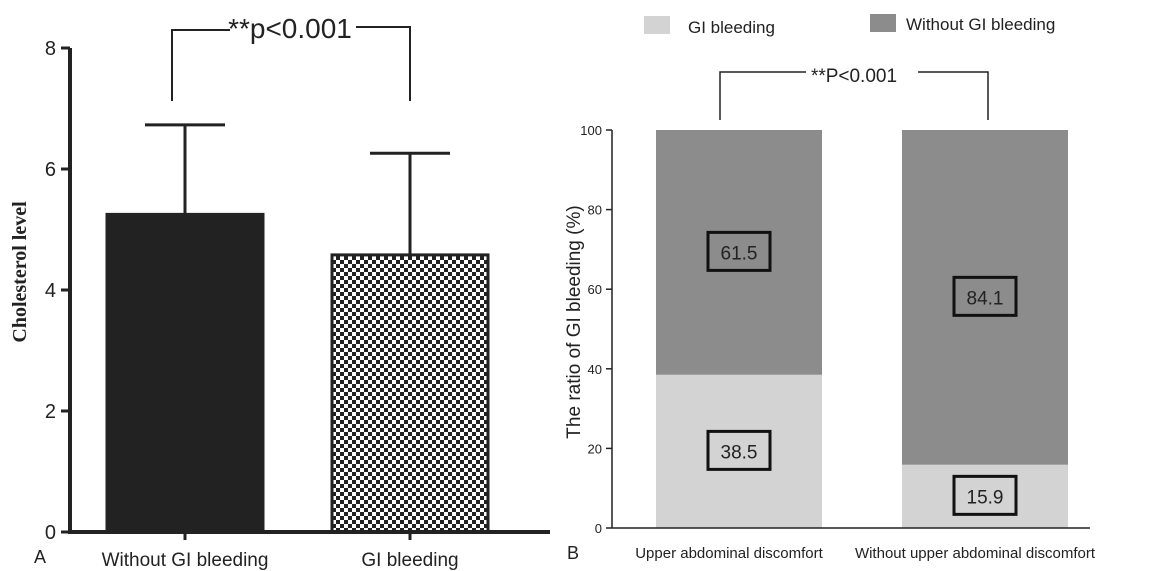 Image resolution: width=1167 pixels, height=571 pixels. Describe the element at coordinates (591, 130) in the screenshot. I see `panel-b-y-tick-label: 100` at that location.